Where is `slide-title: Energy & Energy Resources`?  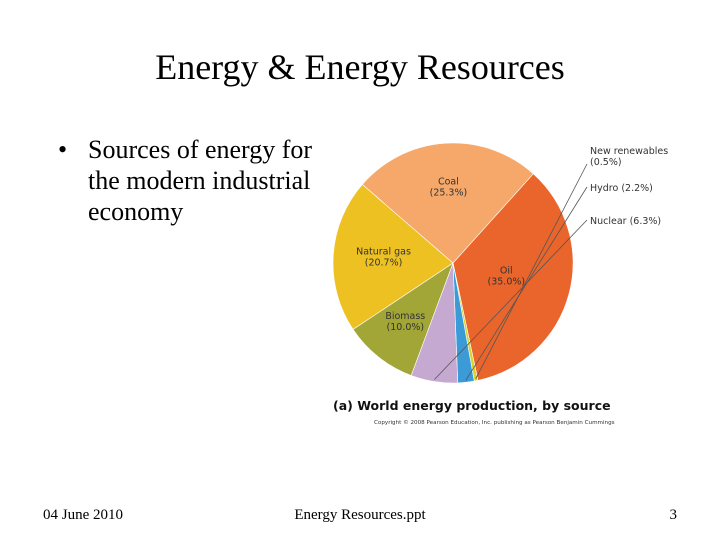
slide-title: Energy & Energy Resources is located at coordinates (360, 67).